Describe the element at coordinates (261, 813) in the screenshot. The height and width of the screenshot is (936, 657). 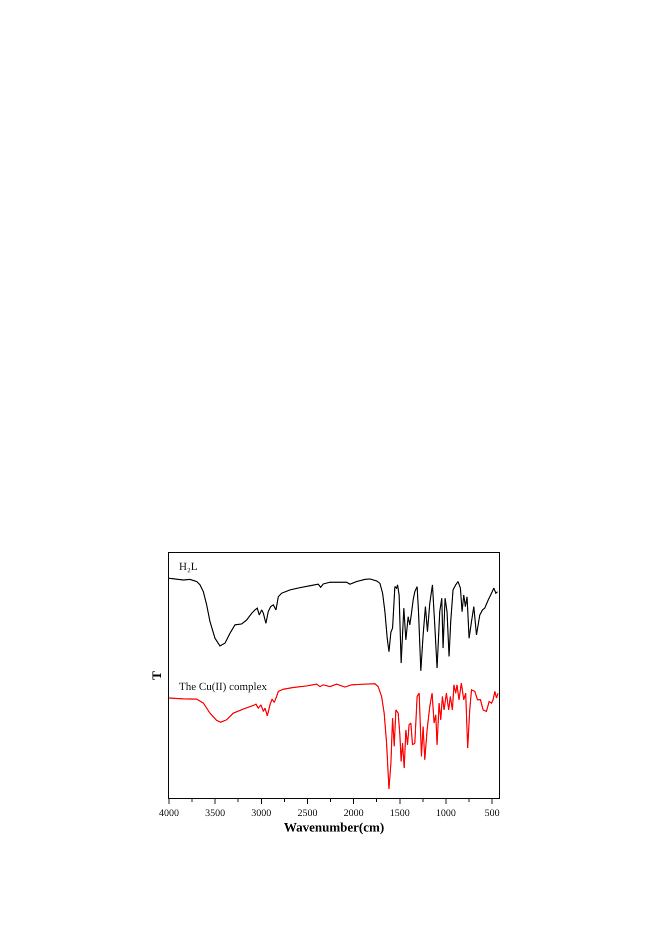
I see `x-tick-label: 3000` at that location.